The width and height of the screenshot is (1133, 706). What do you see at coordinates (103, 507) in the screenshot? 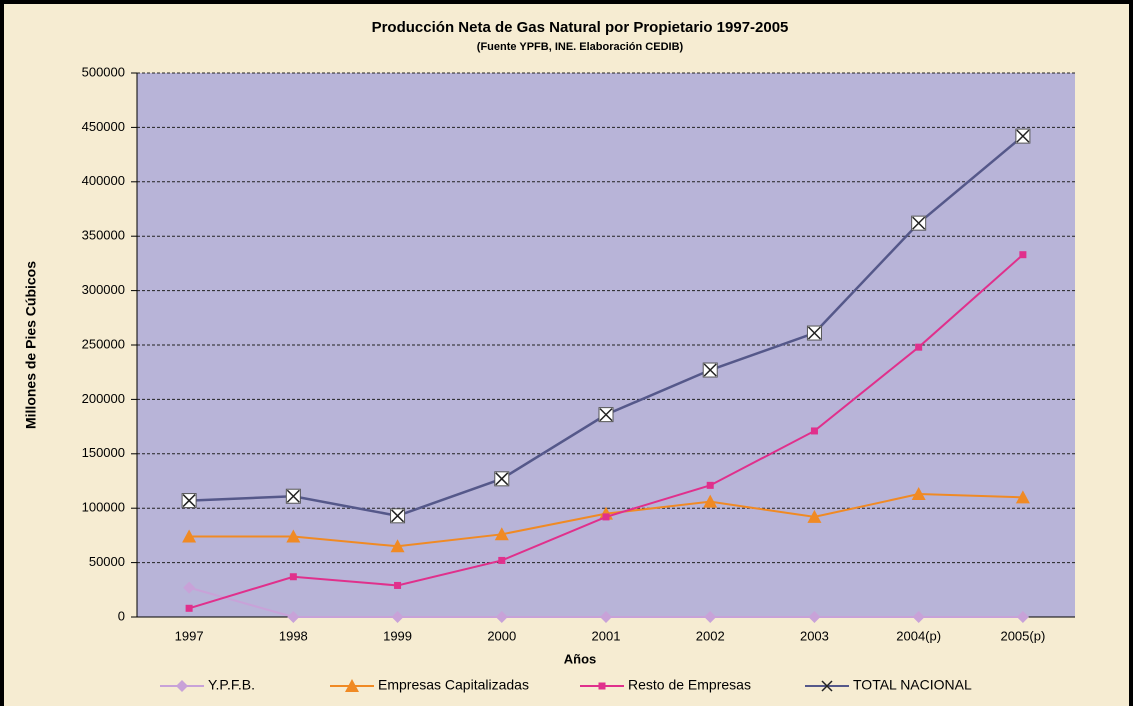
I see `y-tick-label: 100000` at bounding box center [103, 507].